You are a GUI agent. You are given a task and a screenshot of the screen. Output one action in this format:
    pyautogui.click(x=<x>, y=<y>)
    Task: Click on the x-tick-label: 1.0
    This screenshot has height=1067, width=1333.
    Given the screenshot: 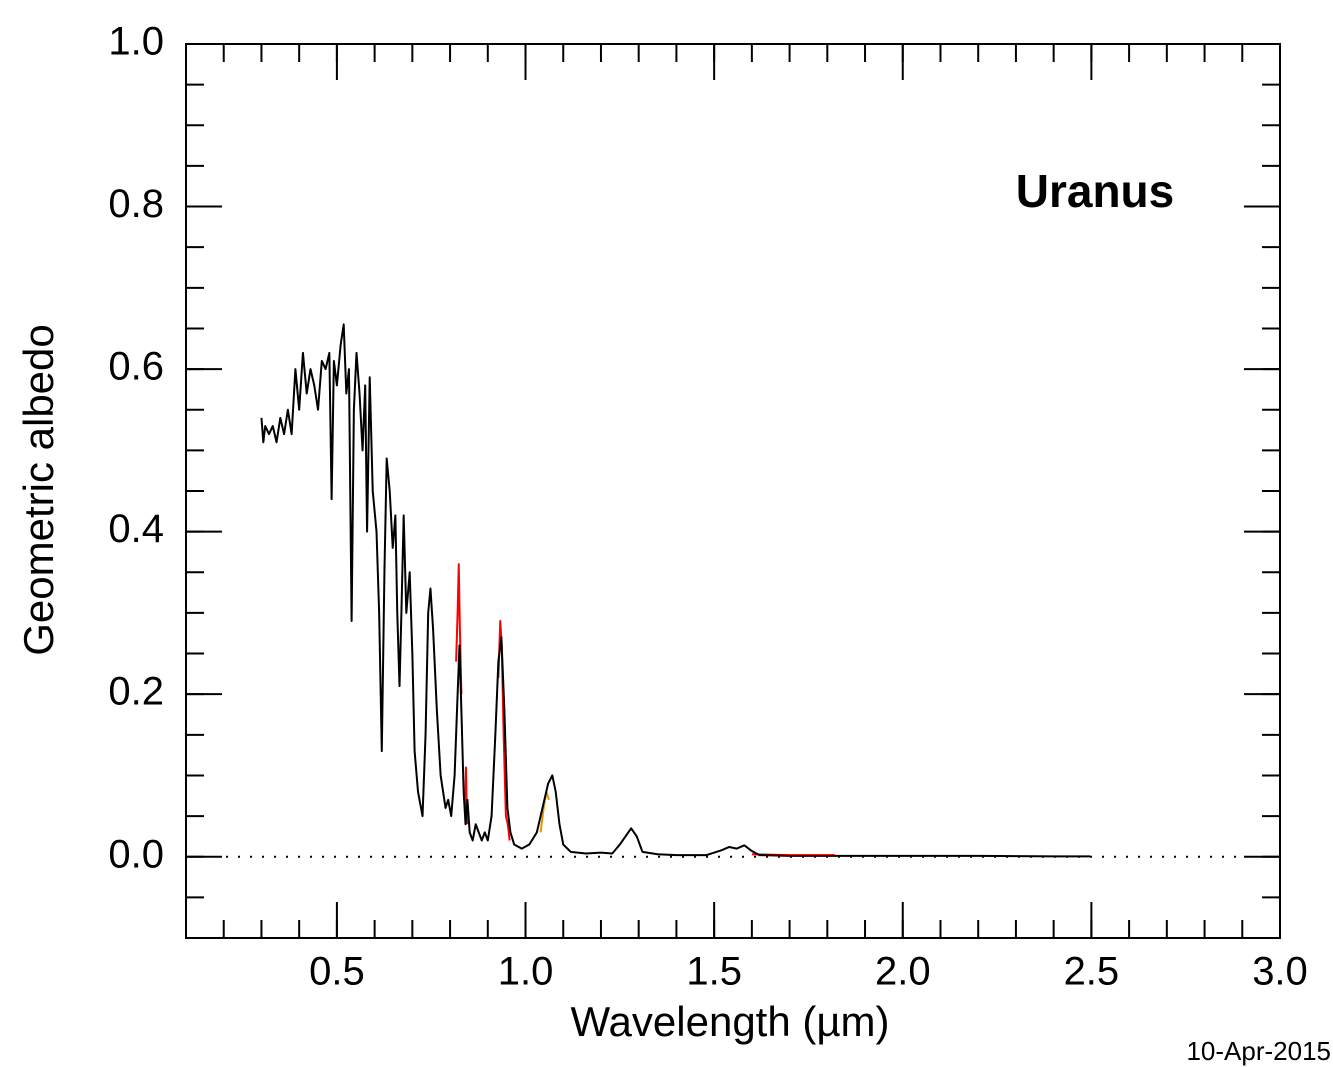 What is the action you would take?
    pyautogui.click(x=526, y=972)
    